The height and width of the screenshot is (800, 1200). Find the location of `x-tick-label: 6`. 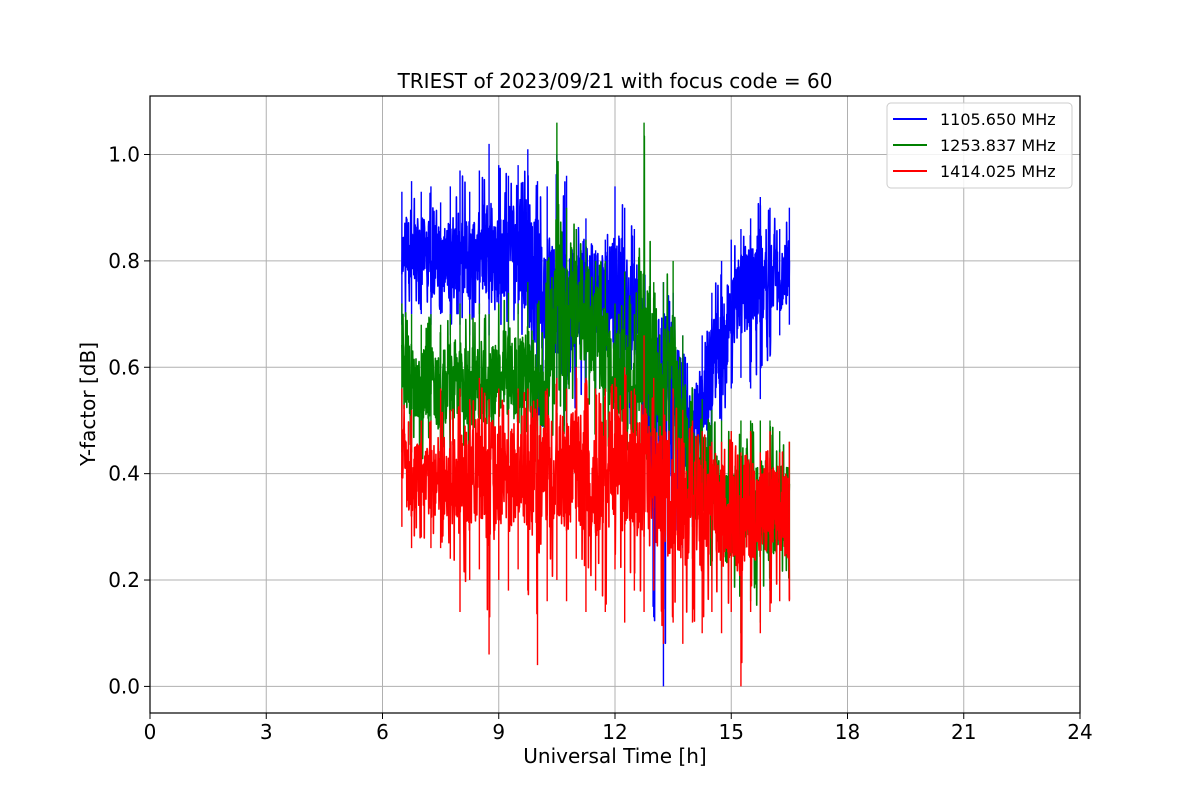

x-tick-label: 6 is located at coordinates (382, 732).